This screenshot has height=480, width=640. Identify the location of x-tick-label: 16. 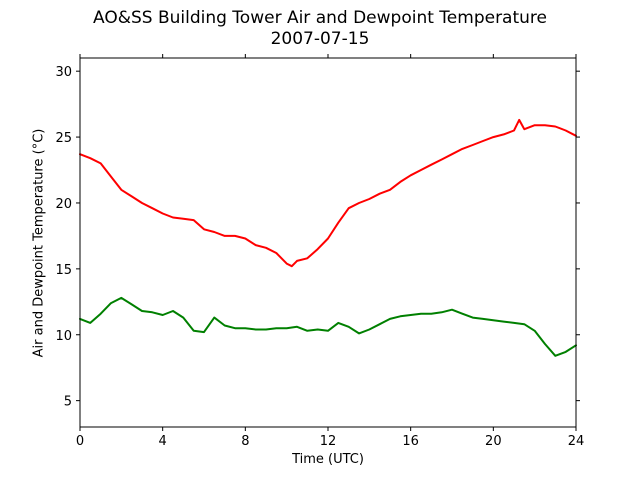
(410, 441).